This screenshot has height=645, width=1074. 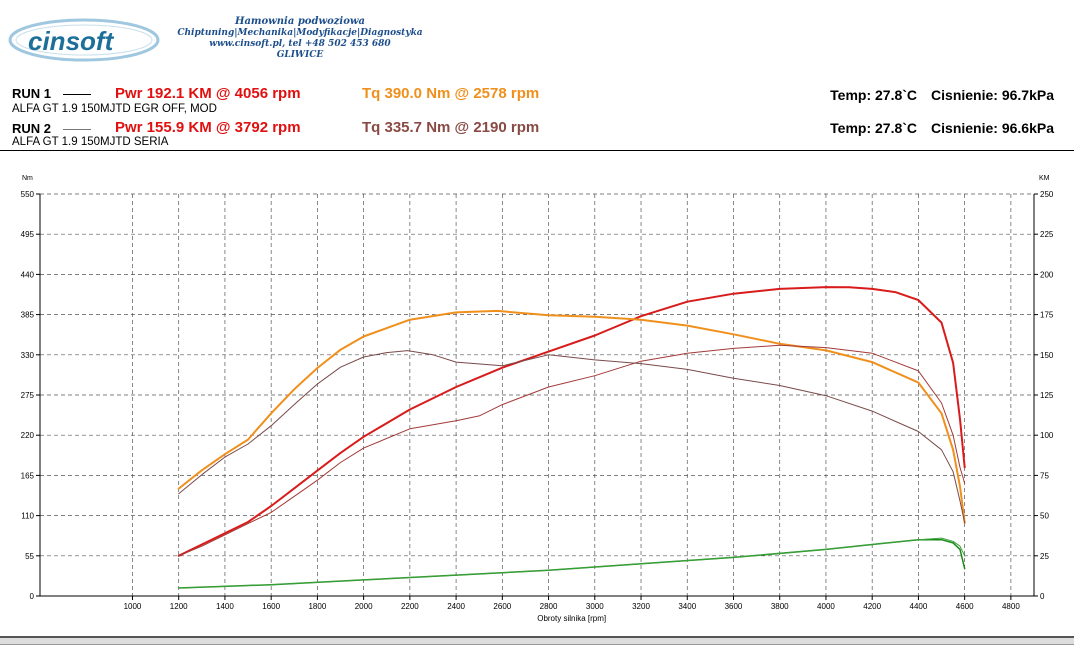 I want to click on tick-label-right: 75, so click(x=1044, y=475).